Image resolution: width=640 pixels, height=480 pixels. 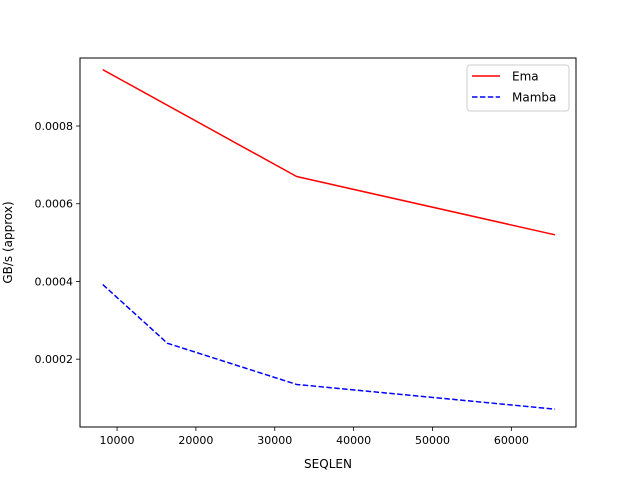 What do you see at coordinates (57, 243) in the screenshot?
I see `y-axis-ticks: 0.0002 0.0004 0.0006 0.0008` at bounding box center [57, 243].